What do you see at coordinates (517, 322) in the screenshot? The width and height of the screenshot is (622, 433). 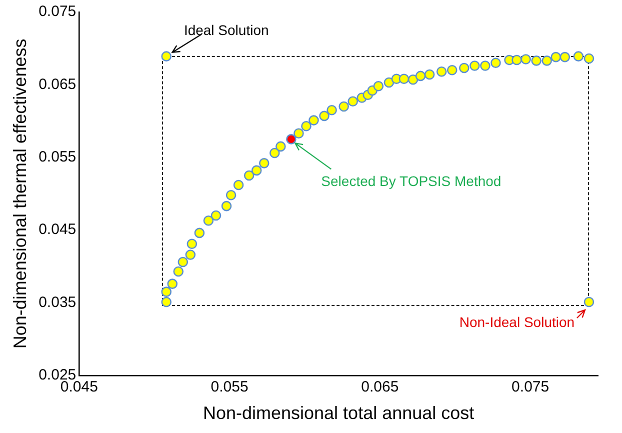 I see `annotation: Non-Ideal Solution` at bounding box center [517, 322].